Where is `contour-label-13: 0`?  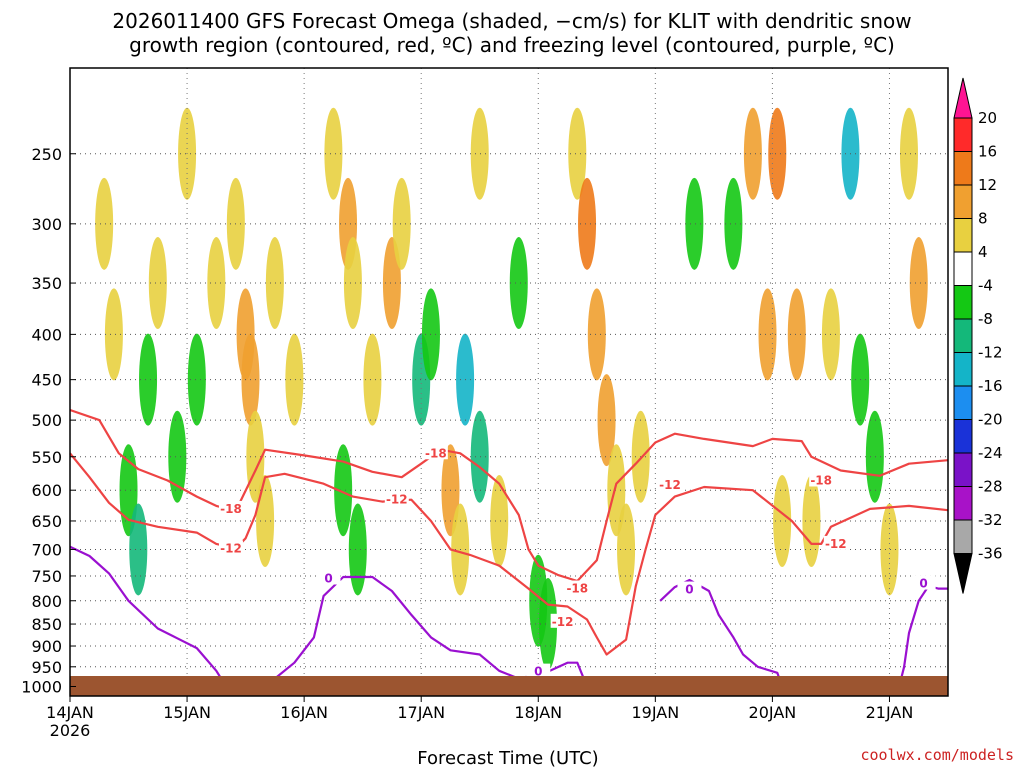
contour-label-13: 0 is located at coordinates (923, 584).